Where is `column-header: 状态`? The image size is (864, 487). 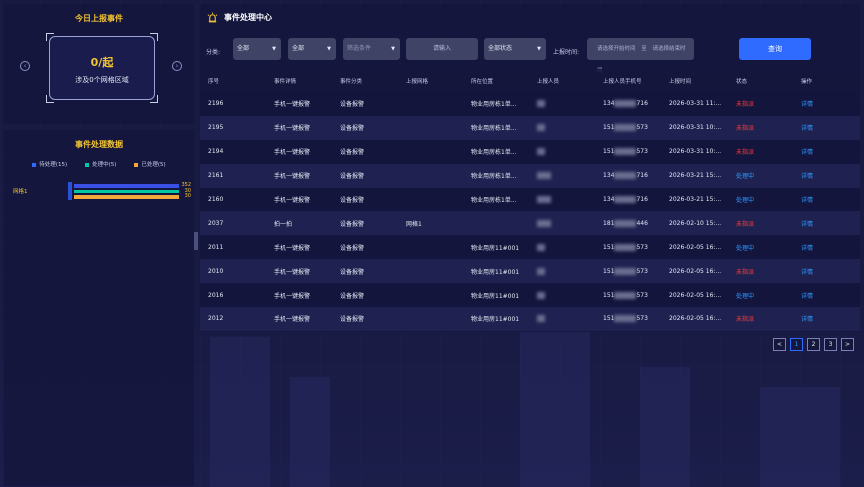
column-header: 状态 is located at coordinates (760, 80).